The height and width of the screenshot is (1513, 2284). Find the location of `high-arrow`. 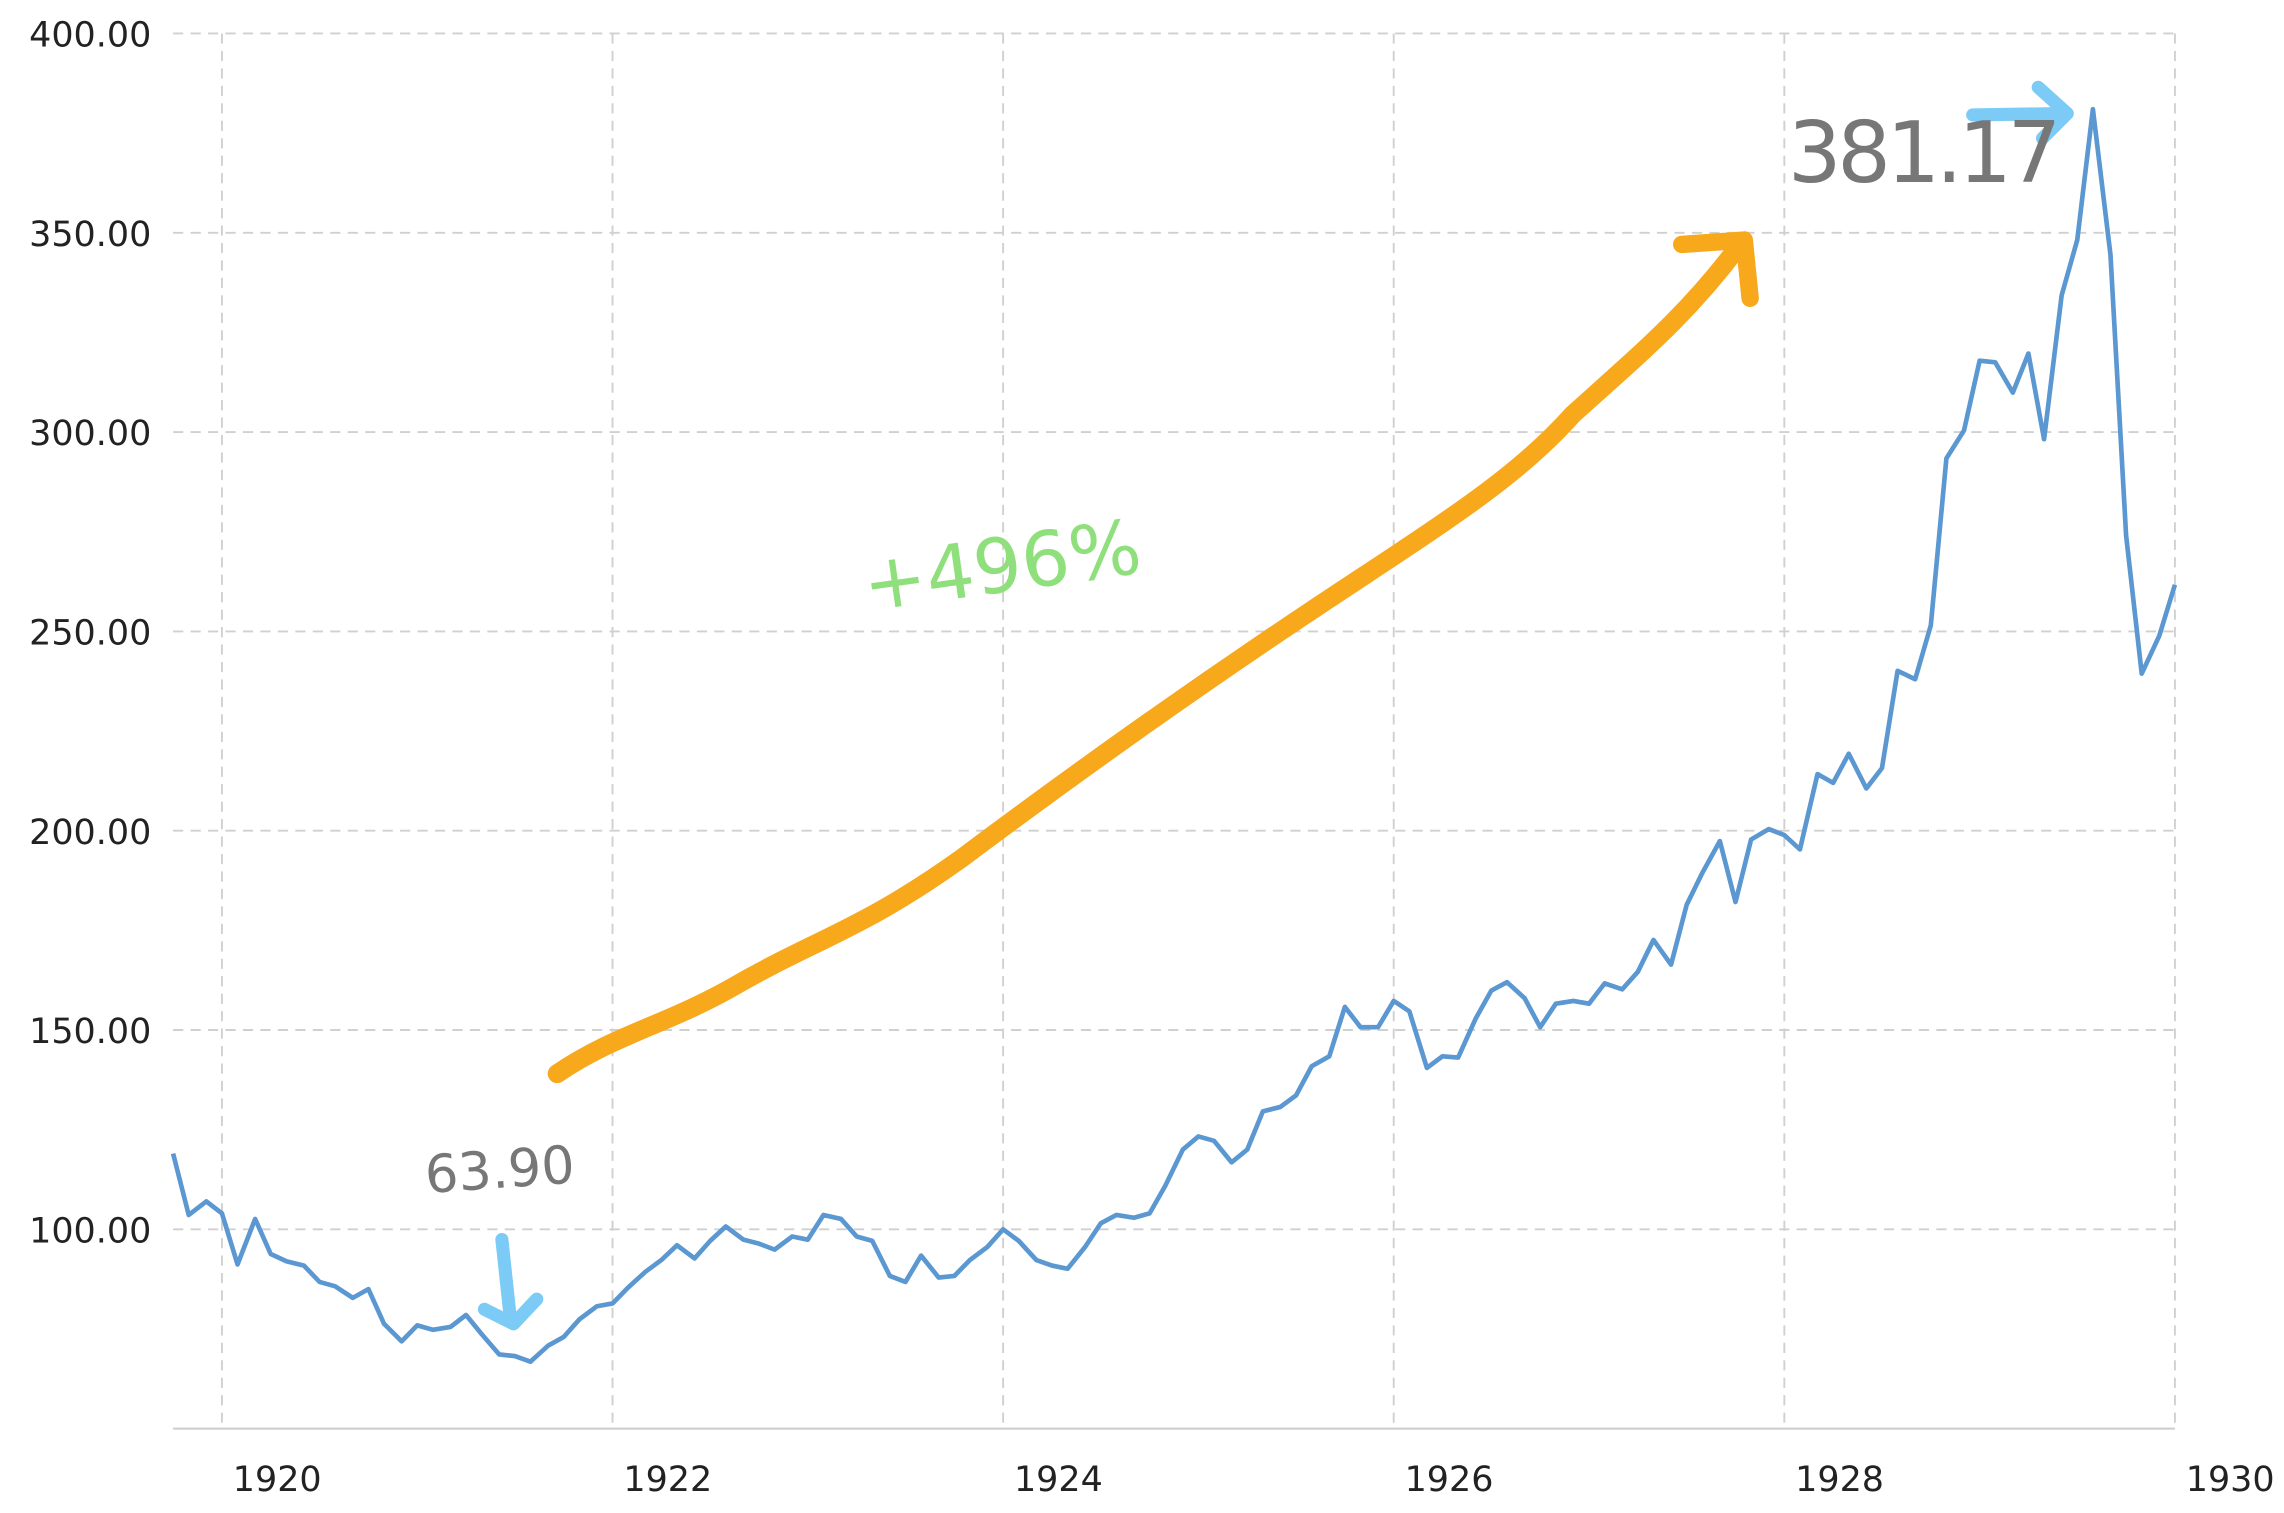

high-arrow is located at coordinates (2020, 112).